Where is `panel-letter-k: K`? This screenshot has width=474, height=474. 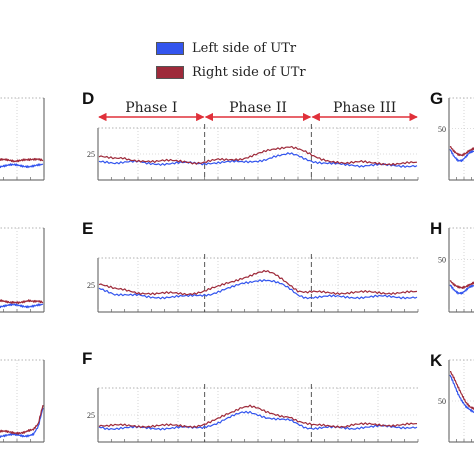 panel-letter-k: K is located at coordinates (436, 360).